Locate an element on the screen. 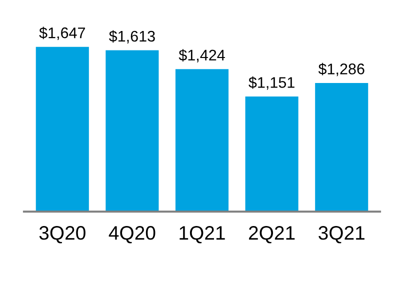  x-tick-label: 3Q21 is located at coordinates (341, 235).